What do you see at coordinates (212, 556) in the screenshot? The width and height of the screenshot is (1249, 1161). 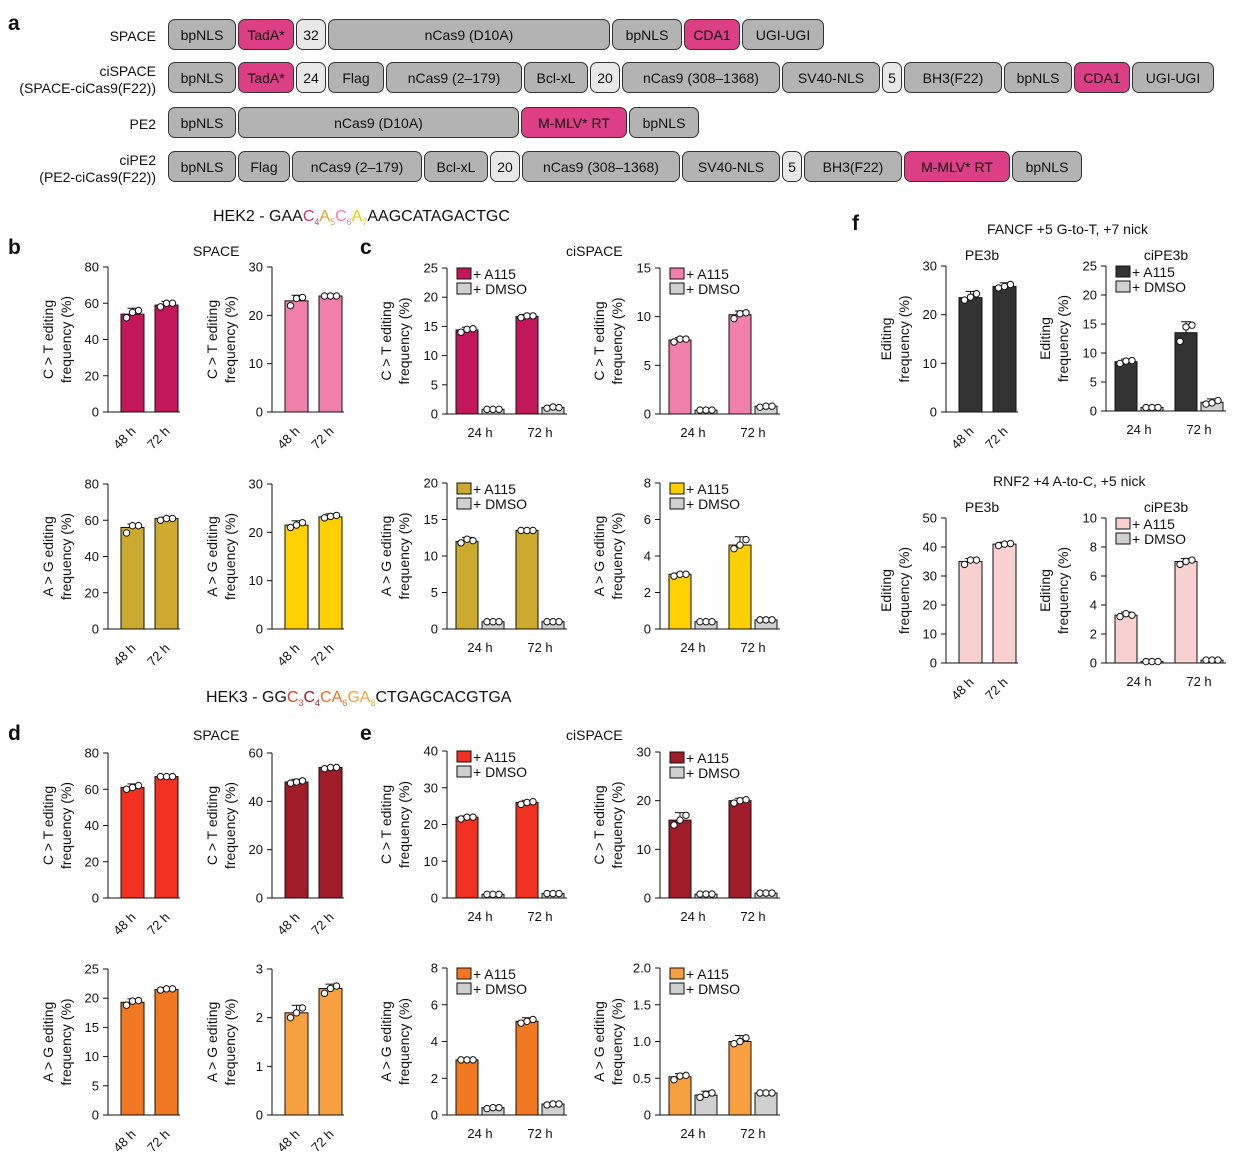 I see `y-axis-label: A > G editing` at bounding box center [212, 556].